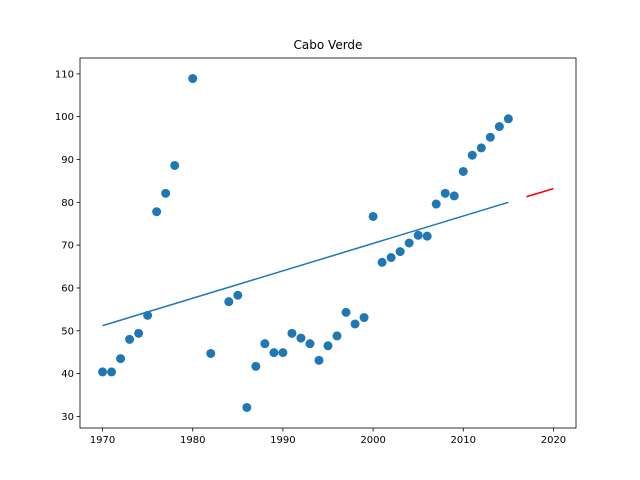 This screenshot has width=640, height=480. What do you see at coordinates (64, 117) in the screenshot?
I see `y-tick-label: 100` at bounding box center [64, 117].